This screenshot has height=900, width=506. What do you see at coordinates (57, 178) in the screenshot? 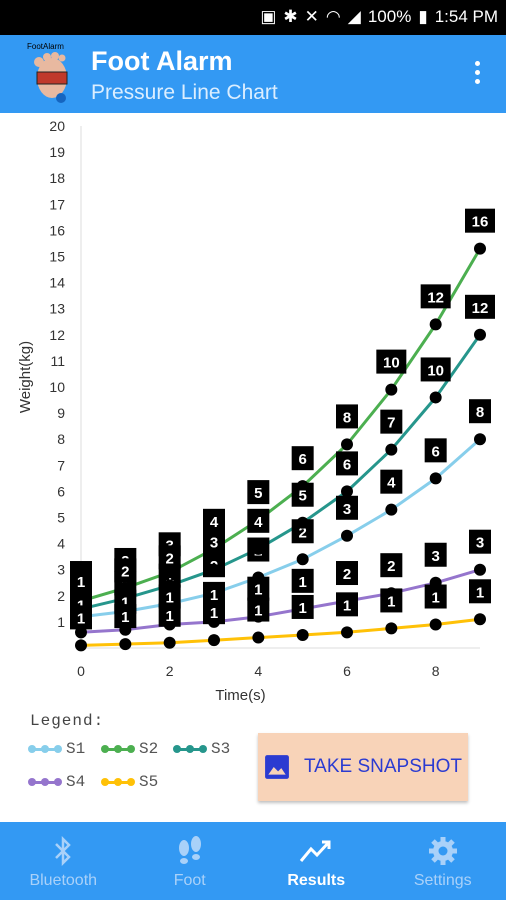
I see `y-tick-label: 18` at bounding box center [57, 178].